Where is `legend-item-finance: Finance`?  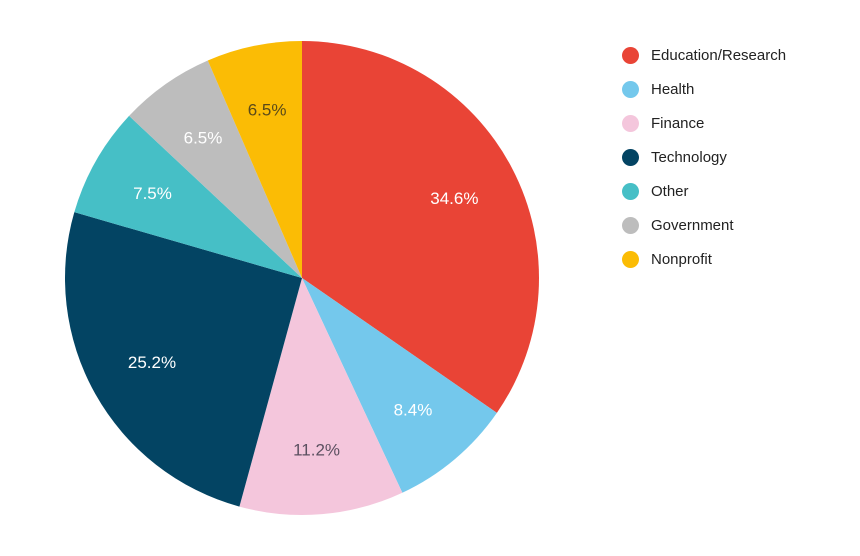
legend-item-finance: Finance is located at coordinates (704, 123).